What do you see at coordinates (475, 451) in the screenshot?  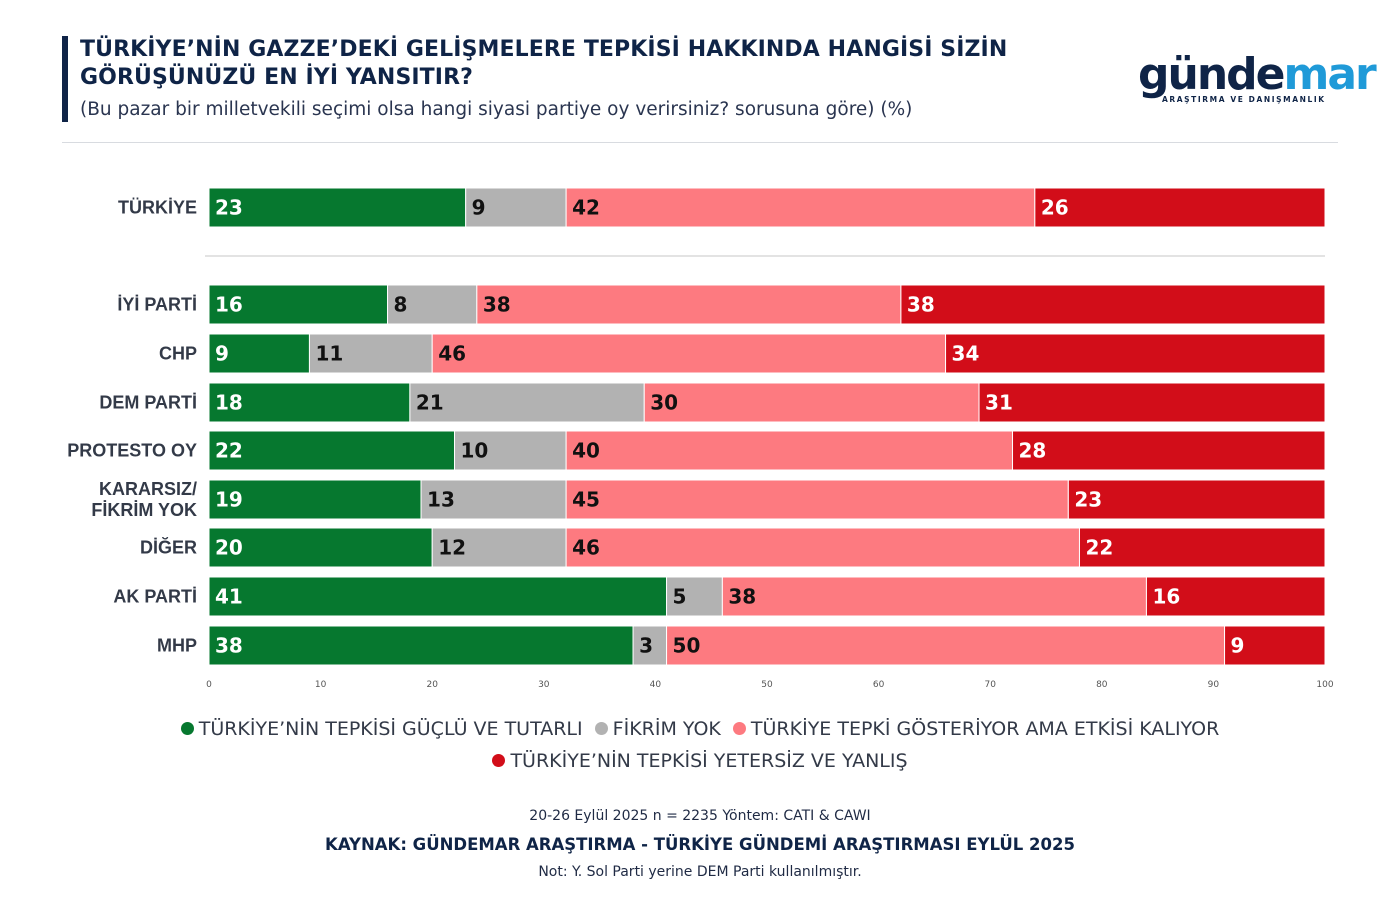 I see `bar-value-label: 10` at bounding box center [475, 451].